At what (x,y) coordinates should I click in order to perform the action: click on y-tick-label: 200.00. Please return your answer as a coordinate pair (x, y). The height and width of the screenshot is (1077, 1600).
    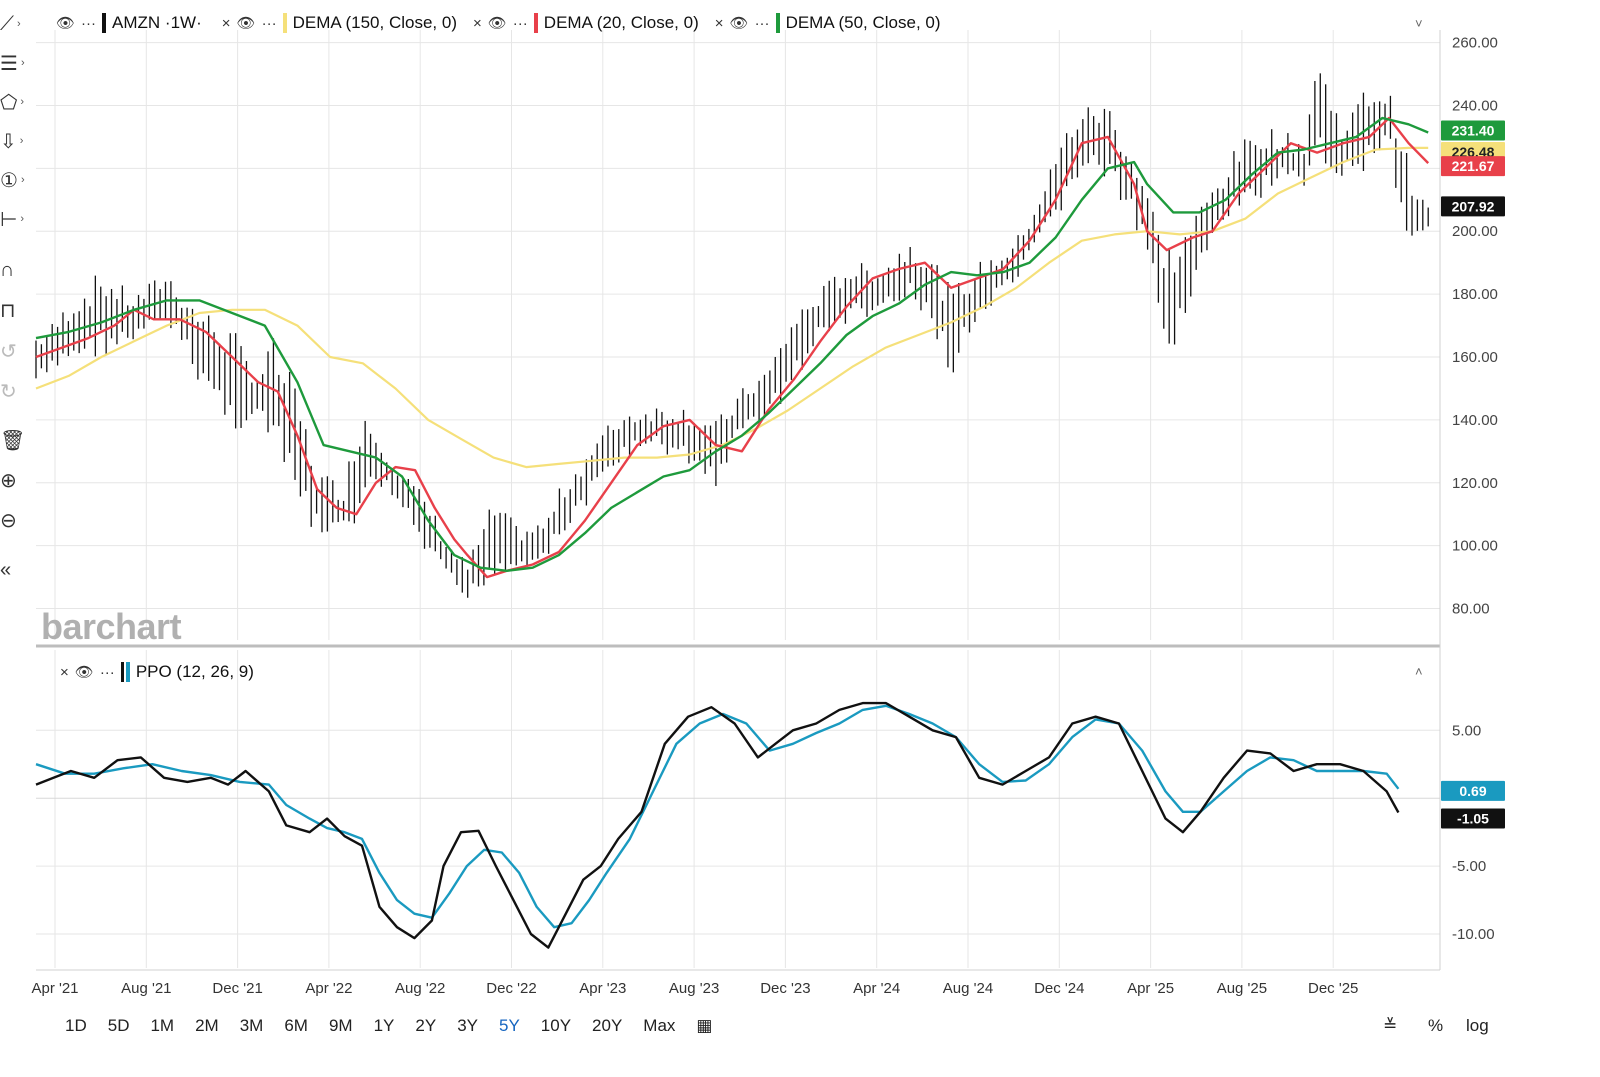
    Looking at the image, I should click on (1475, 231).